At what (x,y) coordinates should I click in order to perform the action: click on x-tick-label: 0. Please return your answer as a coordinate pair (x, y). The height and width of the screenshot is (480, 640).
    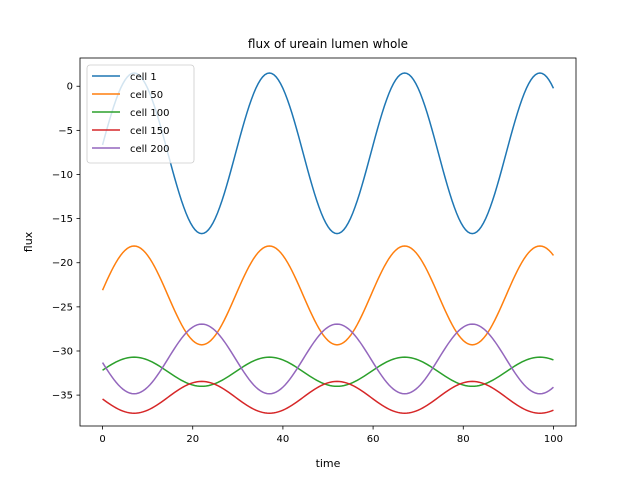
    Looking at the image, I should click on (102, 439).